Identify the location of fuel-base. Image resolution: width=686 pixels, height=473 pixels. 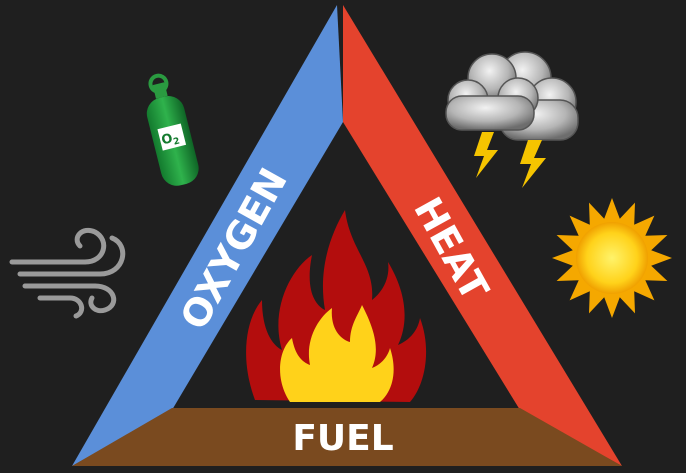
(347, 437).